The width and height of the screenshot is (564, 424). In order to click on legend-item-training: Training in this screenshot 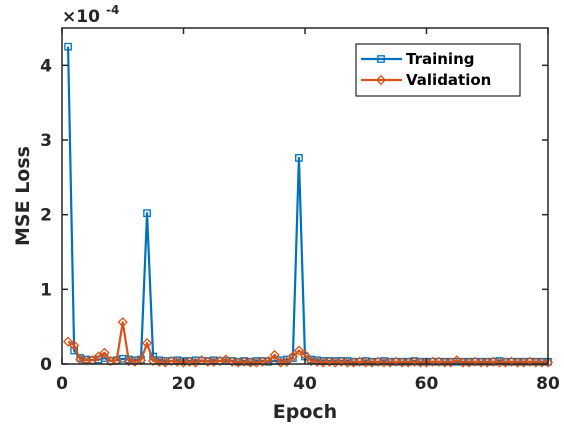, I will do `click(417, 59)`.